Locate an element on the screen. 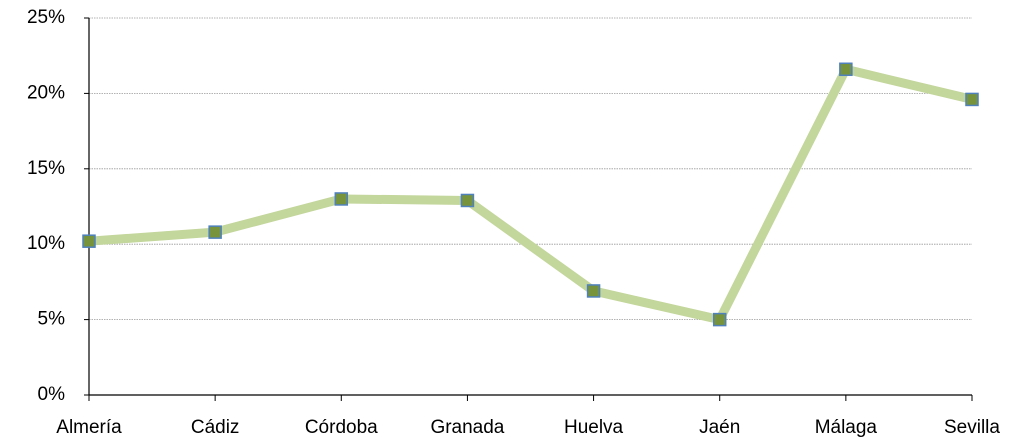  x-tick-label: Córdoba is located at coordinates (341, 427).